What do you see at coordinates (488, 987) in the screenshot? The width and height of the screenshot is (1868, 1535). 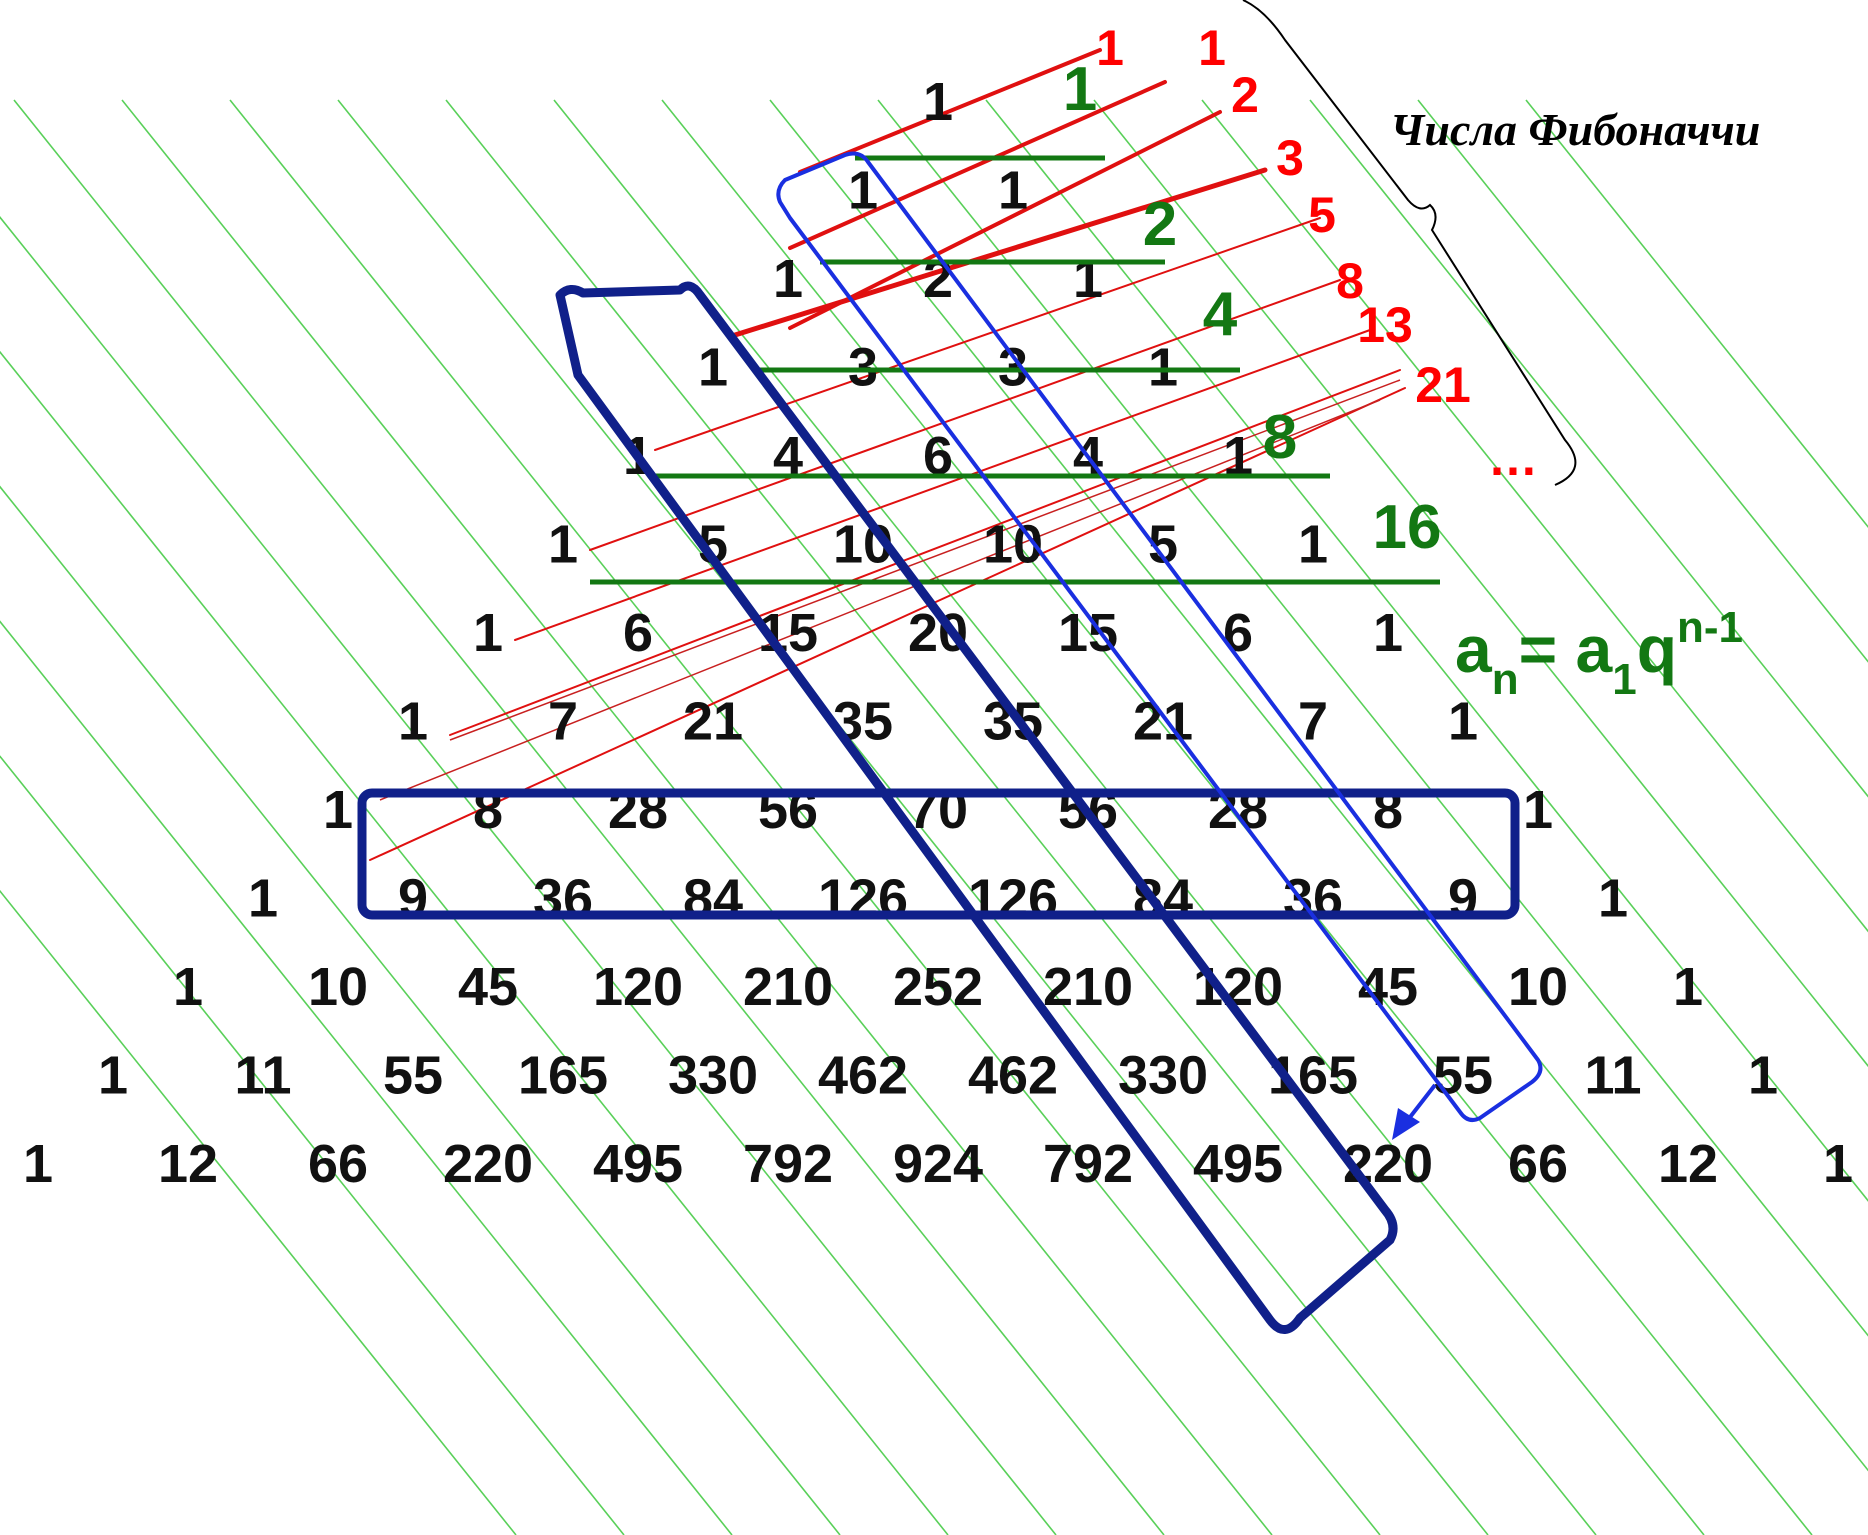 I see `pascal-number: 45` at bounding box center [488, 987].